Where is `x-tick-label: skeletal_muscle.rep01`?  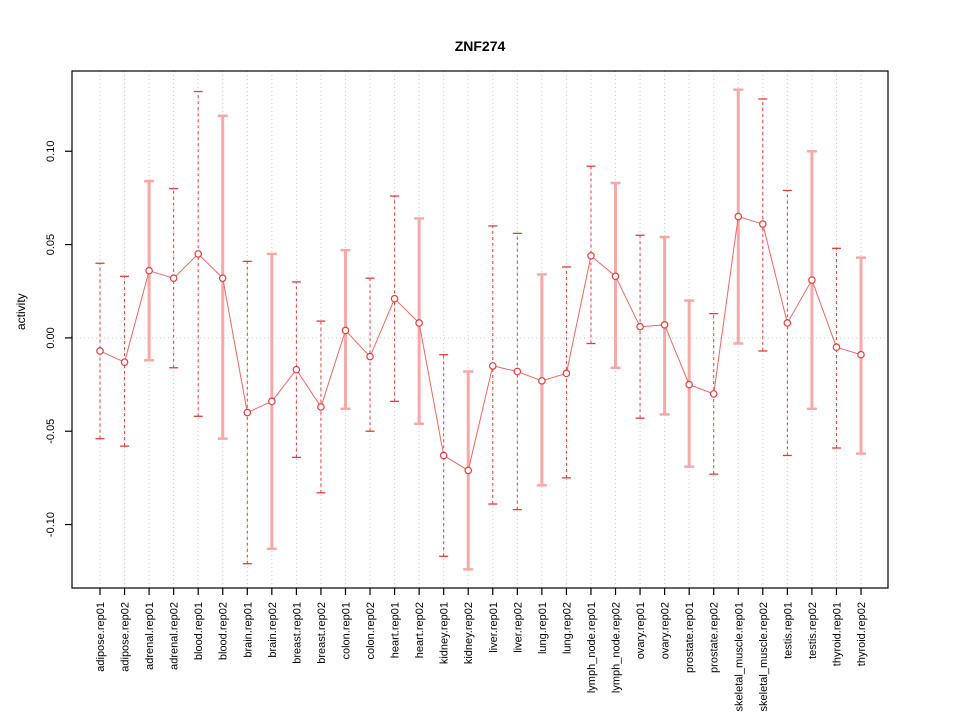 x-tick-label: skeletal_muscle.rep01 is located at coordinates (739, 656).